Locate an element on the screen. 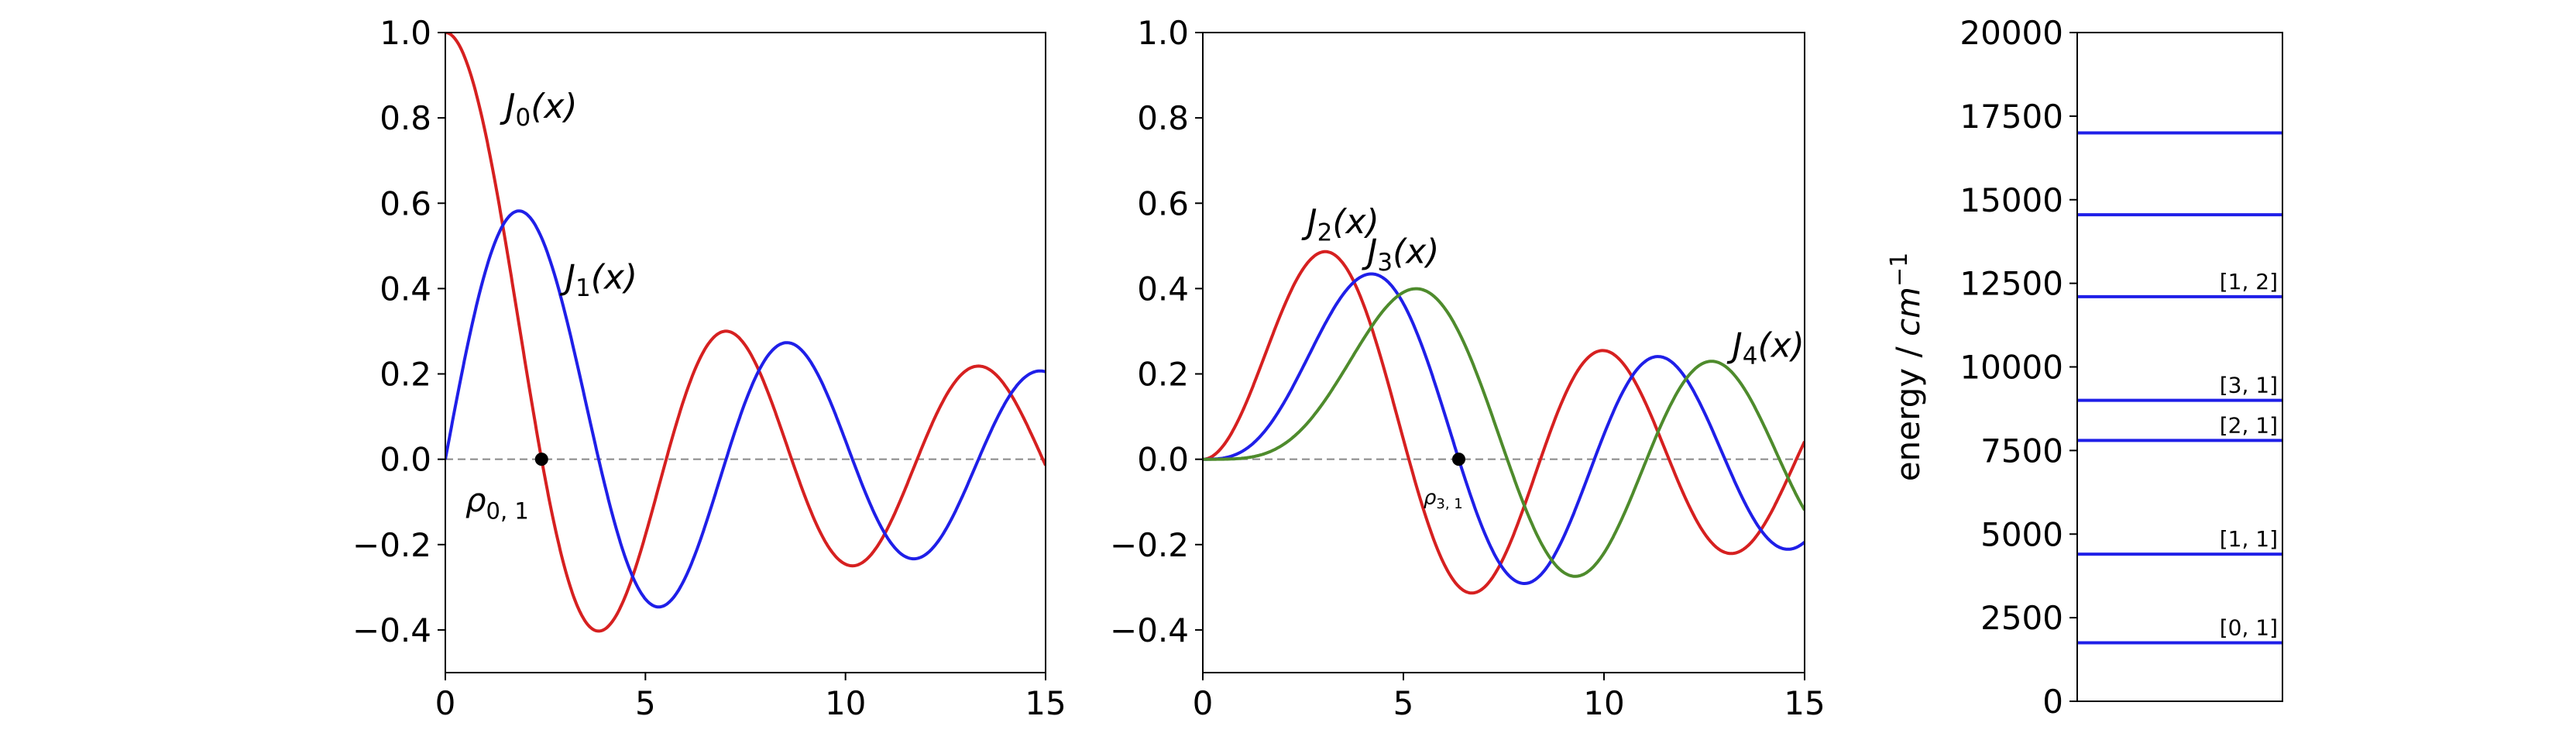 This screenshot has width=2576, height=747. series-label: J2(x) is located at coordinates (1340, 224).